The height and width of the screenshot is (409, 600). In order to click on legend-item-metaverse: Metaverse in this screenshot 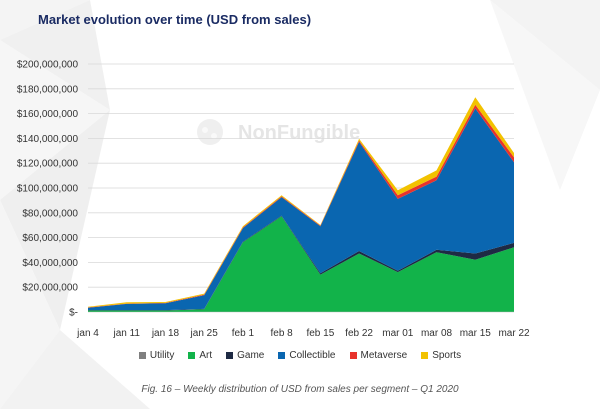, I will do `click(378, 355)`.